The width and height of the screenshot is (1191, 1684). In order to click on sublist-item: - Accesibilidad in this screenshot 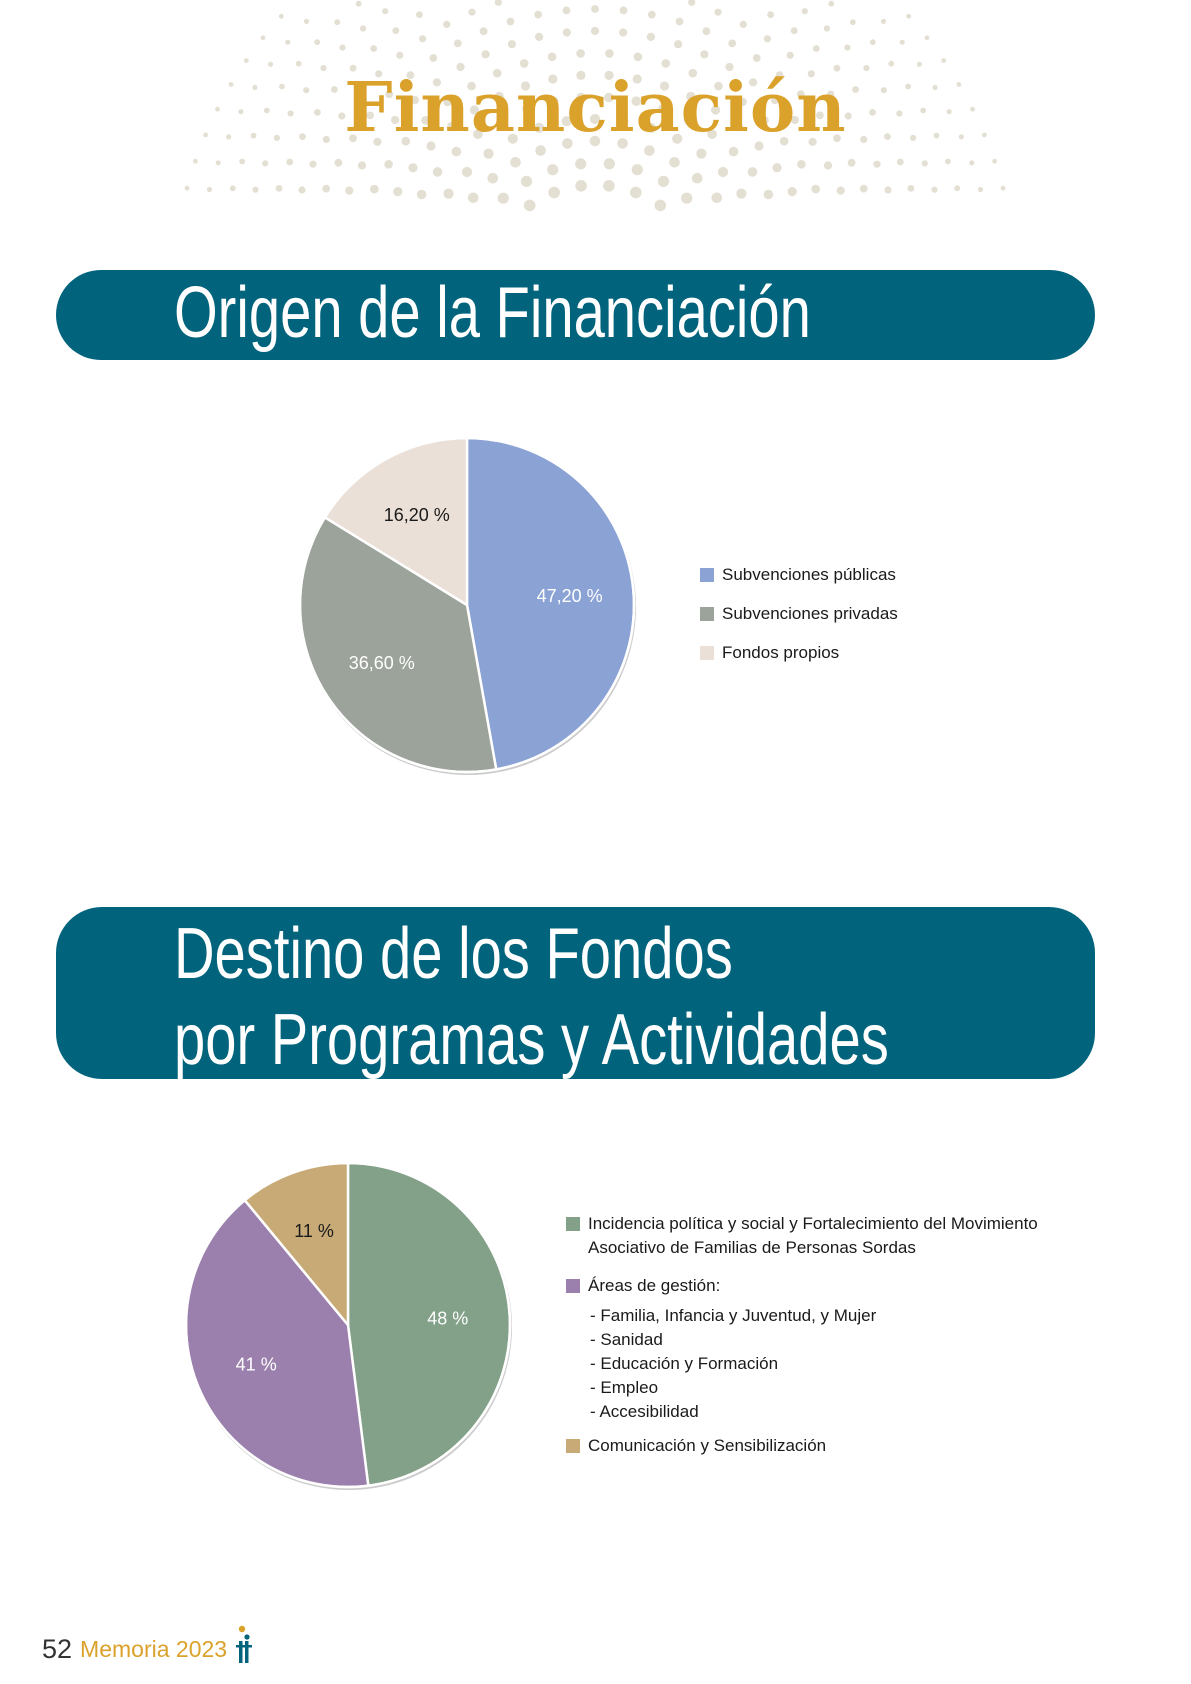, I will do `click(644, 1411)`.